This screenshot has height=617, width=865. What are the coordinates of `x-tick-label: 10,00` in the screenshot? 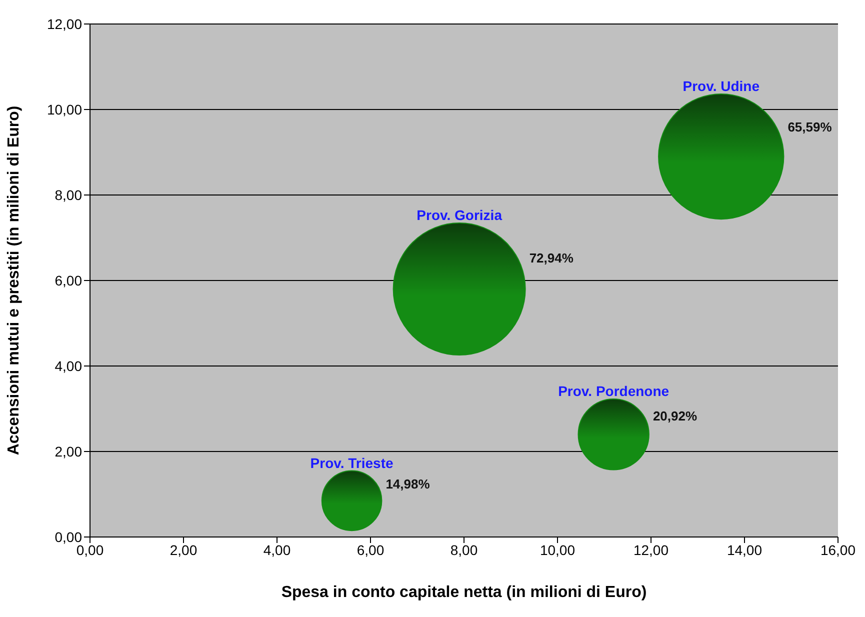 It's located at (558, 550).